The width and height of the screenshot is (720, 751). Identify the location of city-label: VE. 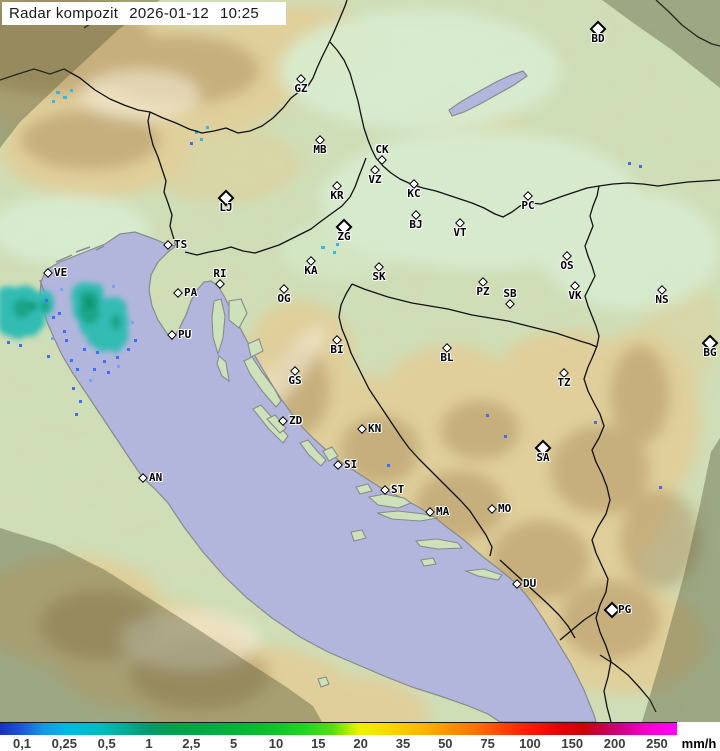
(61, 272).